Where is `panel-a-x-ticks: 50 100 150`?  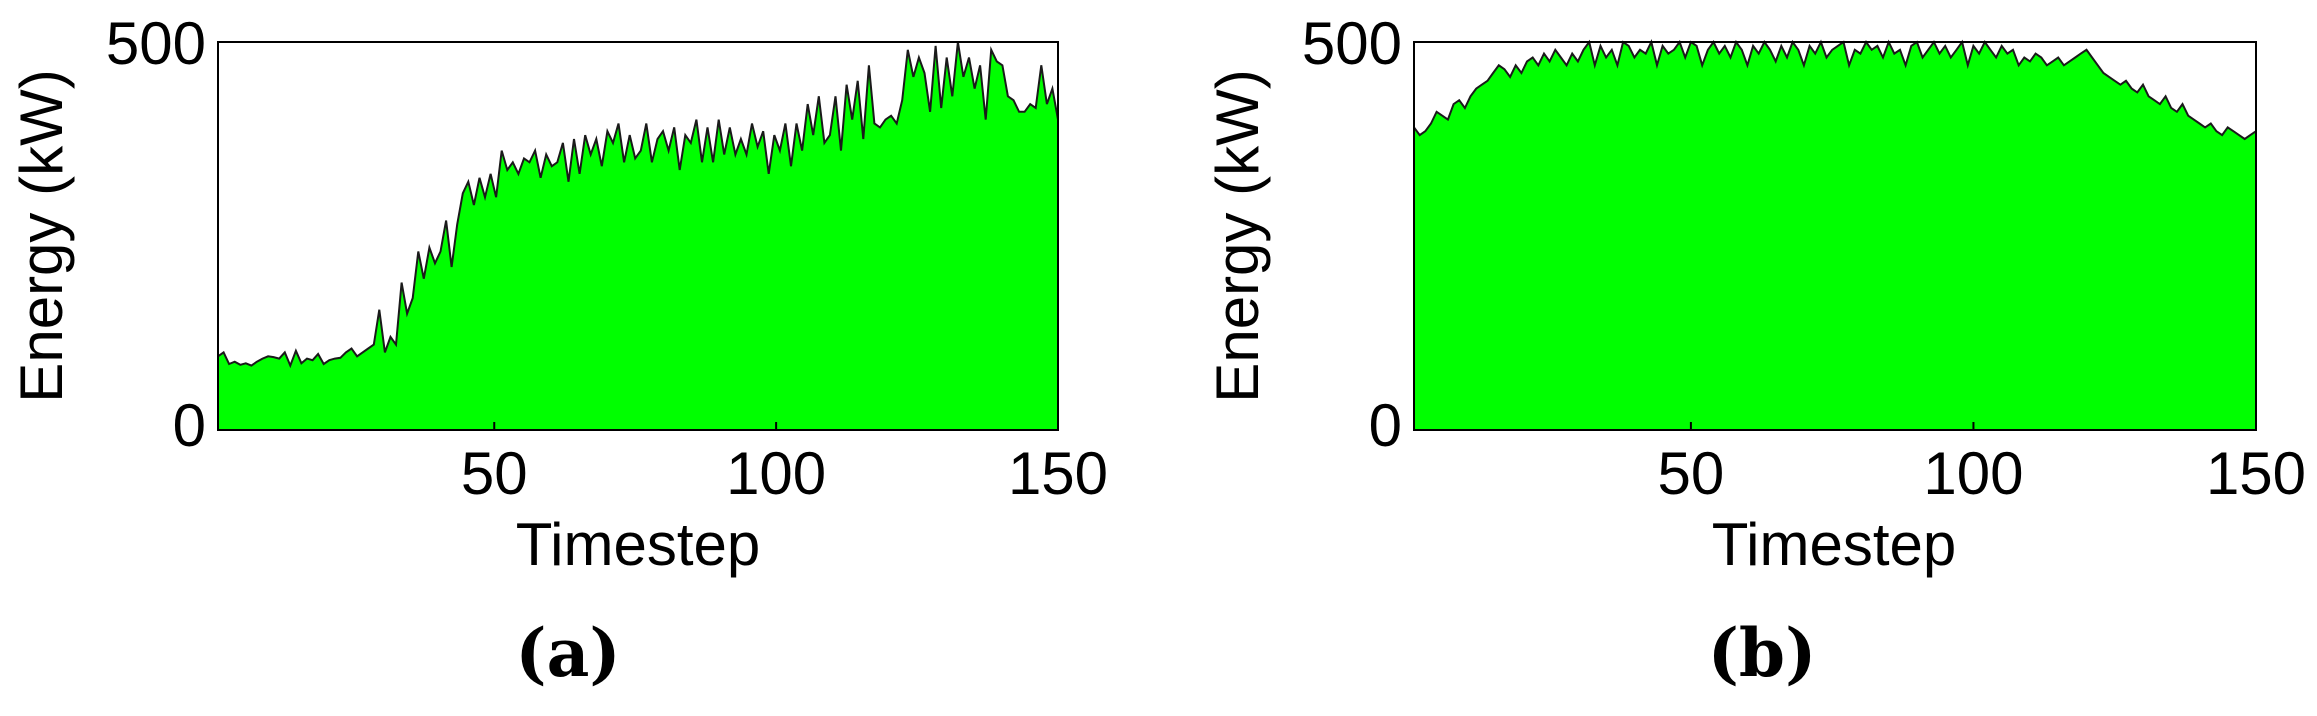 panel-a-x-ticks: 50 100 150 is located at coordinates (784, 464).